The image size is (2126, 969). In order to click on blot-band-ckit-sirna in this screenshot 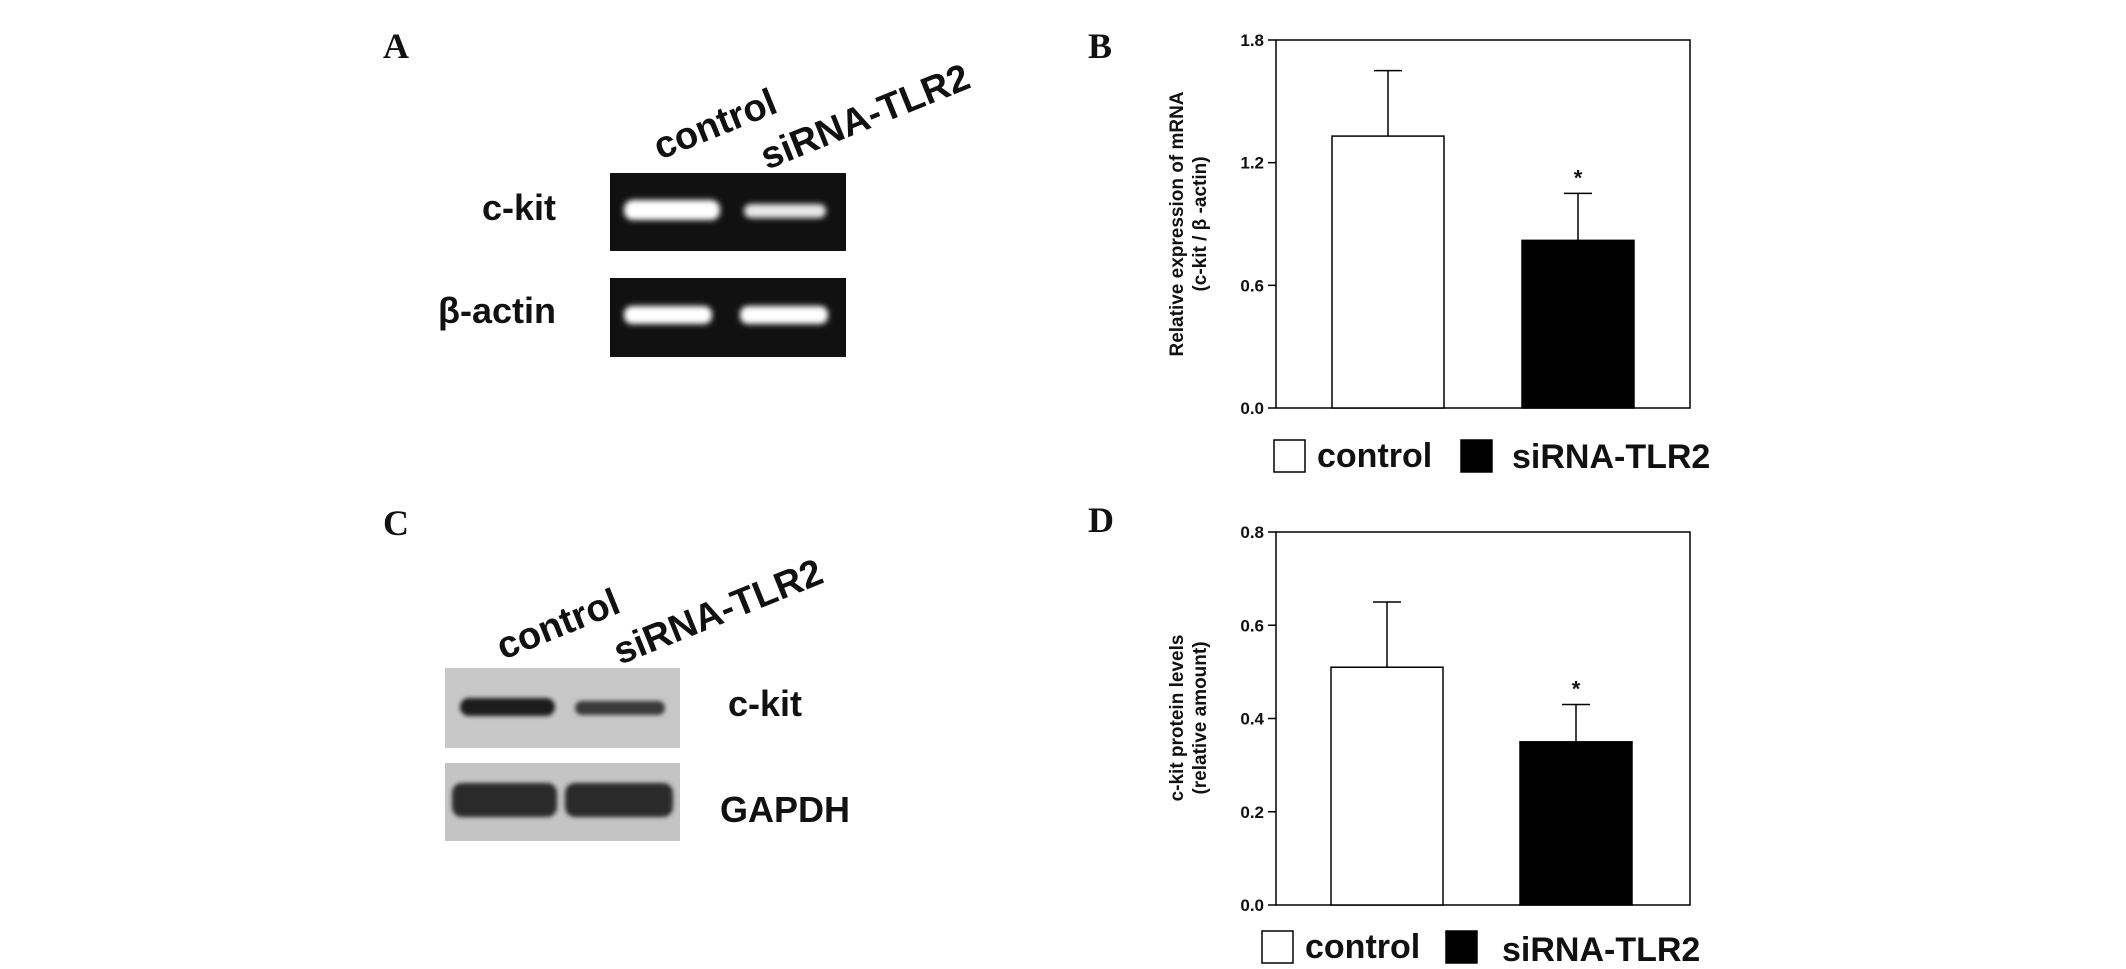, I will do `click(620, 708)`.